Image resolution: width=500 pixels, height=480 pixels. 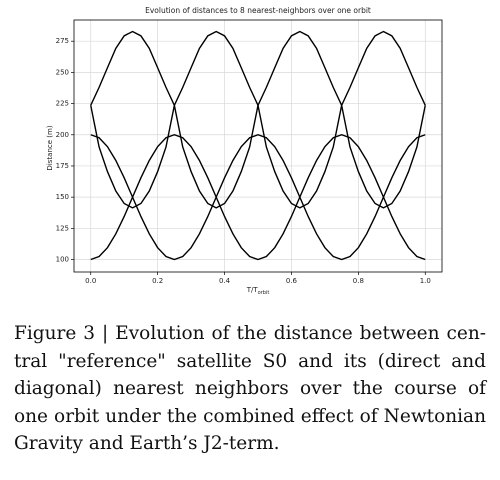 What do you see at coordinates (62, 104) in the screenshot?
I see `y-tick-label: 225` at bounding box center [62, 104].